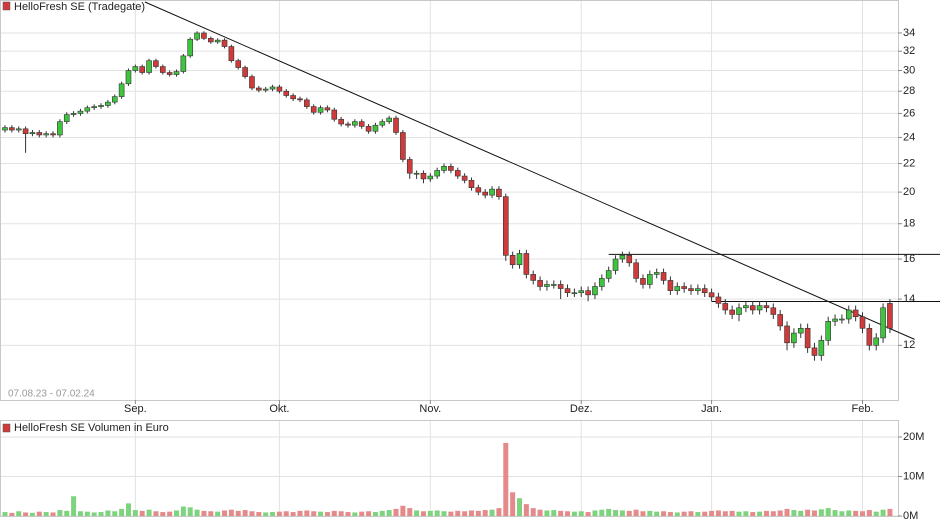  Describe the element at coordinates (909, 345) in the screenshot. I see `y-tick-label: 12` at that location.